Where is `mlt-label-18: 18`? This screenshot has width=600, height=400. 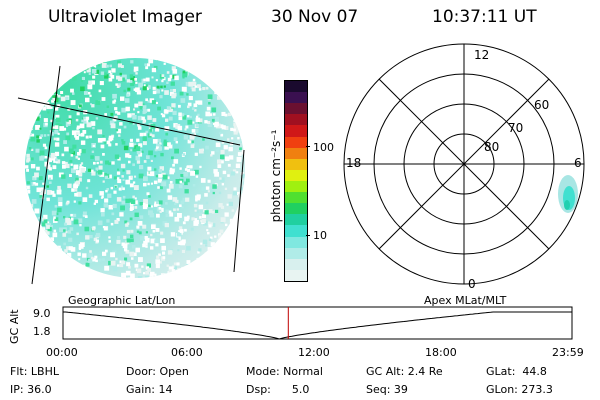
mlt-label-18: 18 is located at coordinates (353, 163).